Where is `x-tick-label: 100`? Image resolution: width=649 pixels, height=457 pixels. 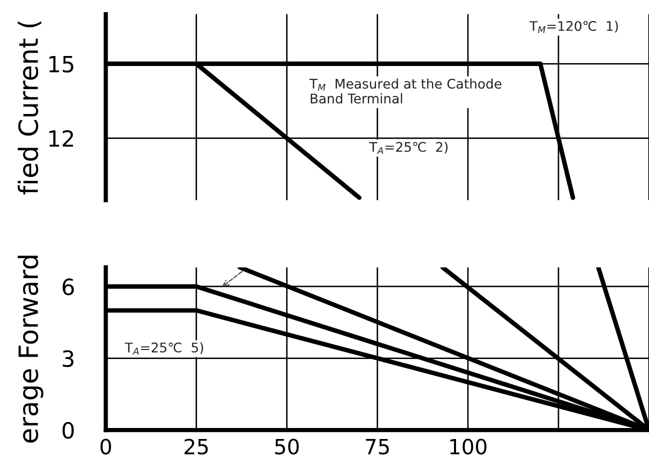
x-tick-label: 100 is located at coordinates (468, 446).